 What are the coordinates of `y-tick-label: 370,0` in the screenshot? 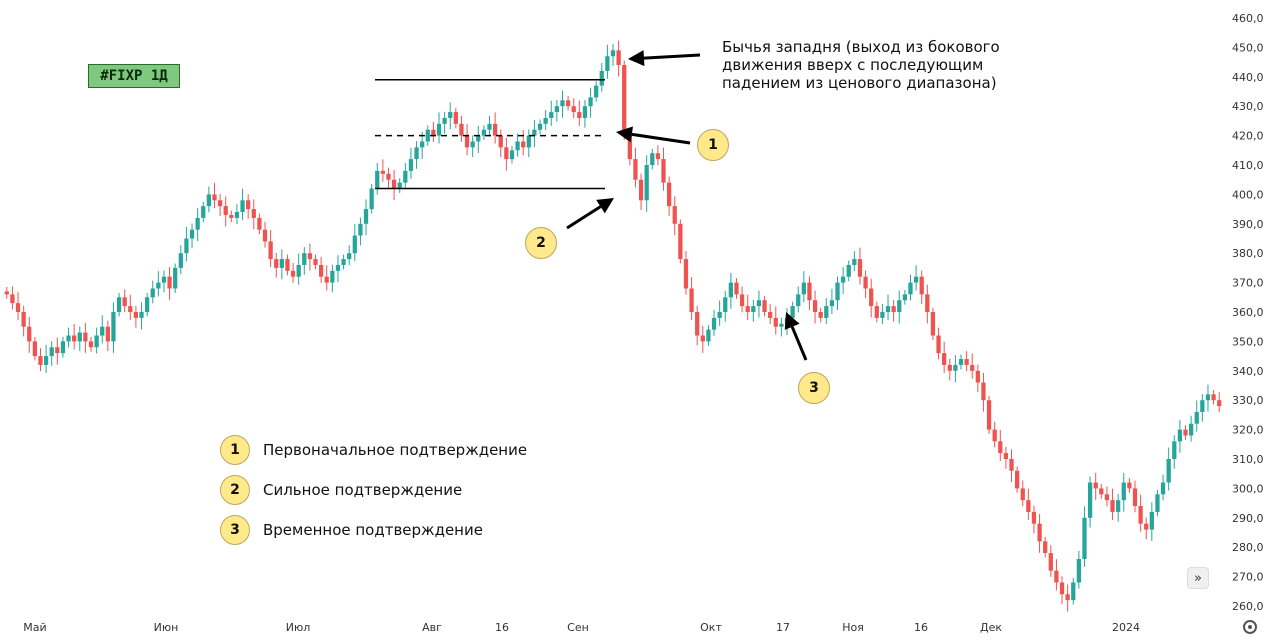 It's located at (1248, 283).